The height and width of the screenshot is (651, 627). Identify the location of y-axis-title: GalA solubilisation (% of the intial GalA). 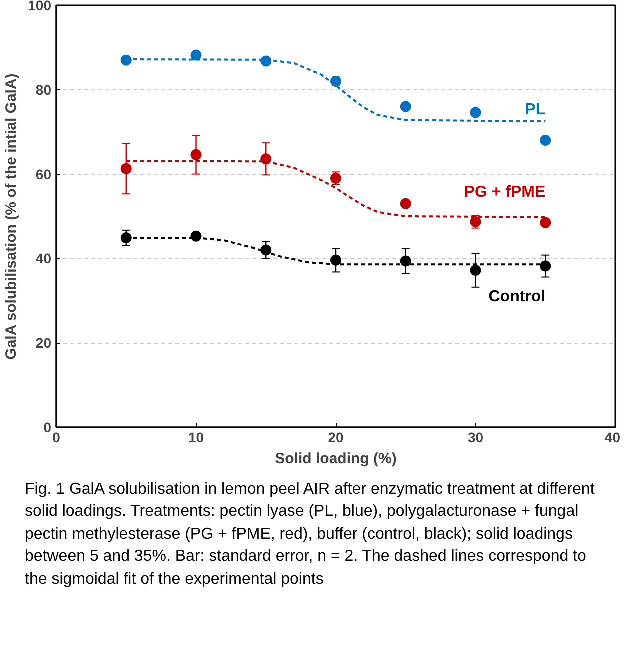
(11, 217).